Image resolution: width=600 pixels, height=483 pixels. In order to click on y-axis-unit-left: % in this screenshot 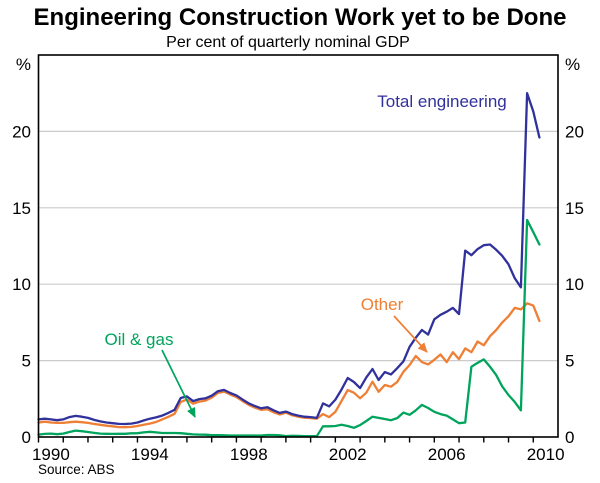, I will do `click(23, 64)`.